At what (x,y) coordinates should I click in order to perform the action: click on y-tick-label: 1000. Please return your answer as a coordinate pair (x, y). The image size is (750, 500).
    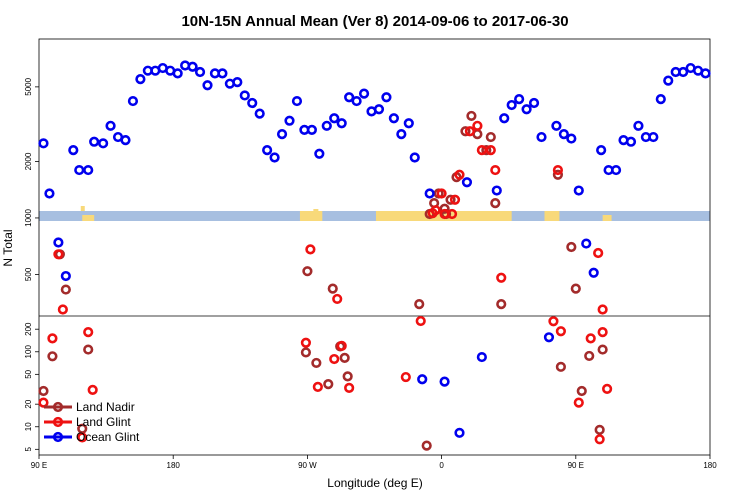
    Looking at the image, I should click on (28, 217).